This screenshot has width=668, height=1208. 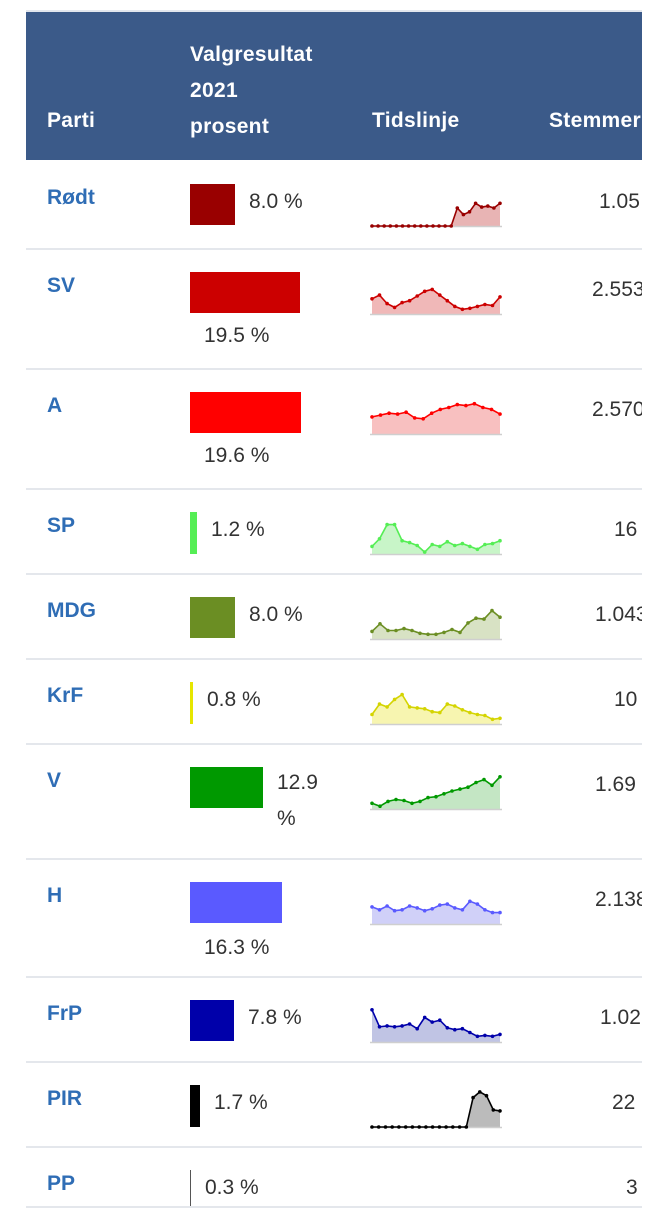 What do you see at coordinates (65, 1013) in the screenshot?
I see `party-link: FrP` at bounding box center [65, 1013].